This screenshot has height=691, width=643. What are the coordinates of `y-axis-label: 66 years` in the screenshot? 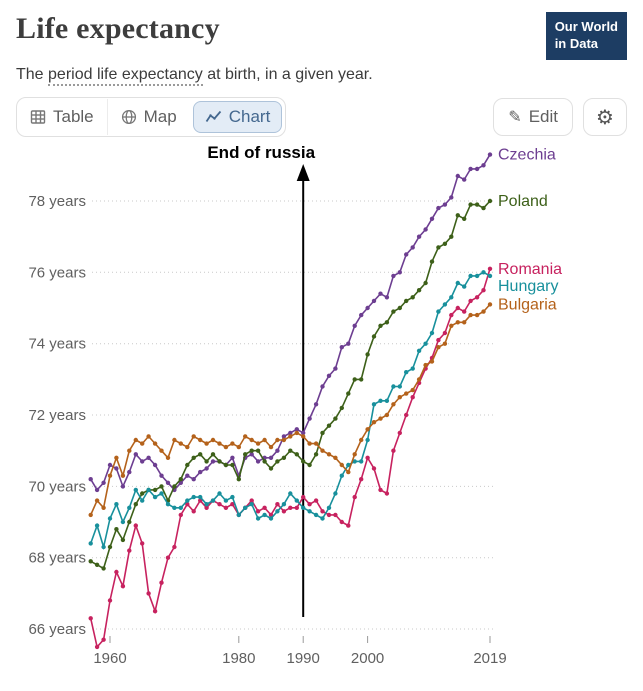 It's located at (57, 629).